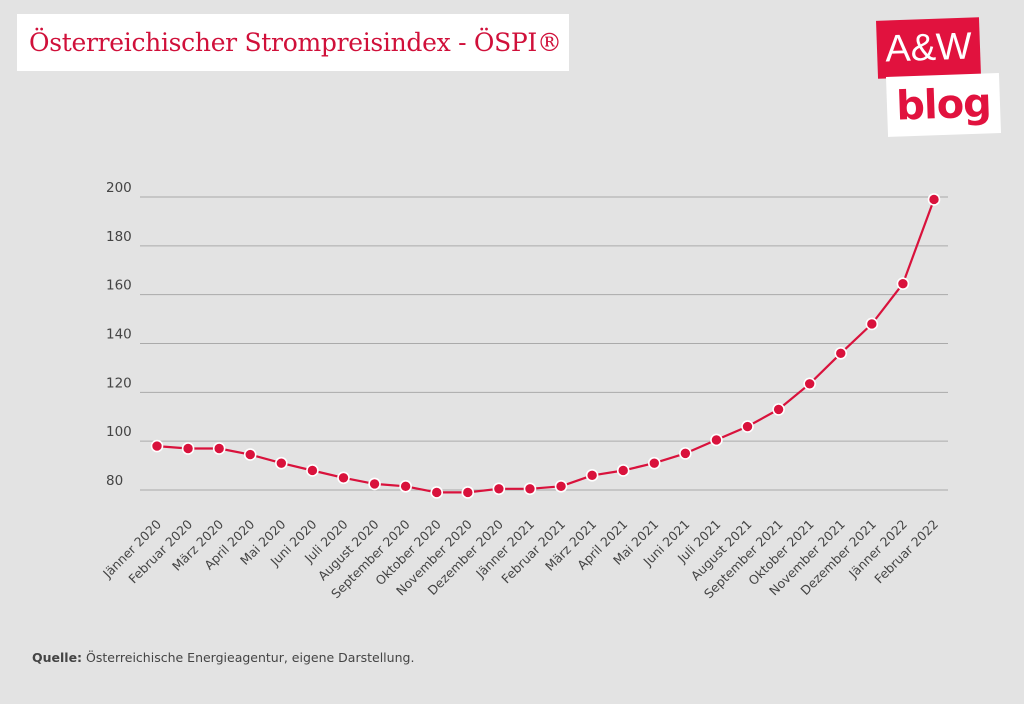 Image resolution: width=1024 pixels, height=704 pixels. What do you see at coordinates (57, 657) in the screenshot?
I see `source-label: Quelle:` at bounding box center [57, 657].